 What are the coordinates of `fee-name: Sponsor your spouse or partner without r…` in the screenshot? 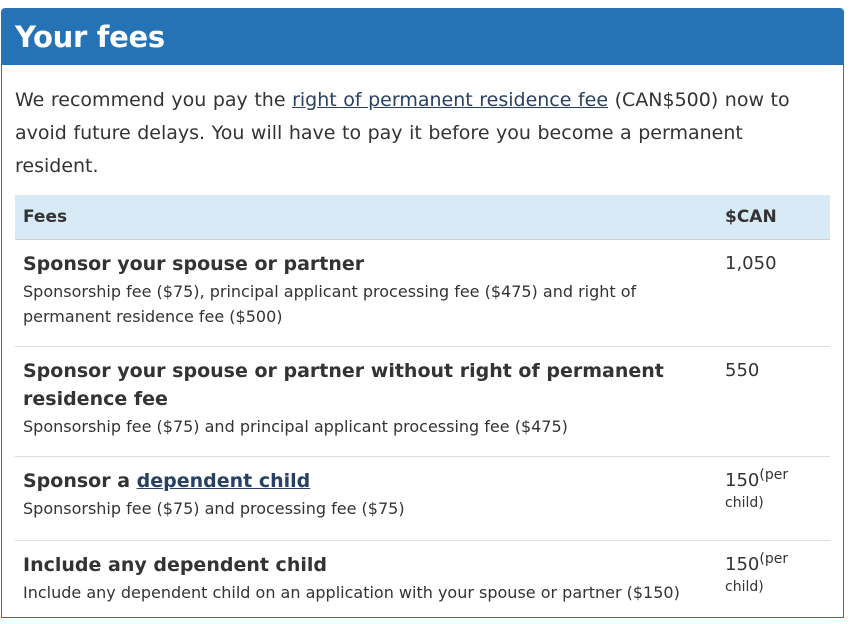 It's located at (366, 385).